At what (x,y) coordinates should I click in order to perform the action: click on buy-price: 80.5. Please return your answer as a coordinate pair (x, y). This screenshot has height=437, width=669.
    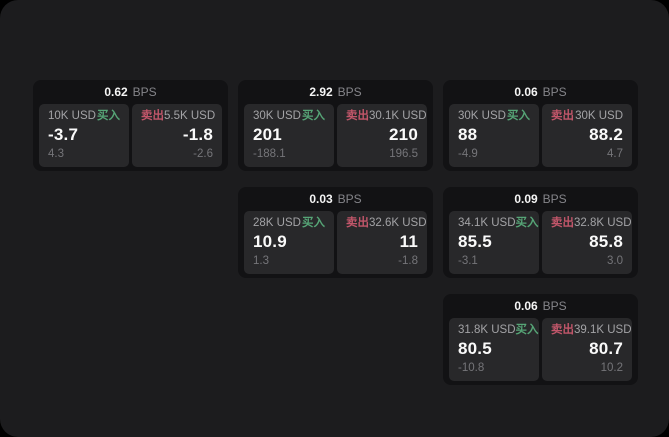
    Looking at the image, I should click on (475, 349).